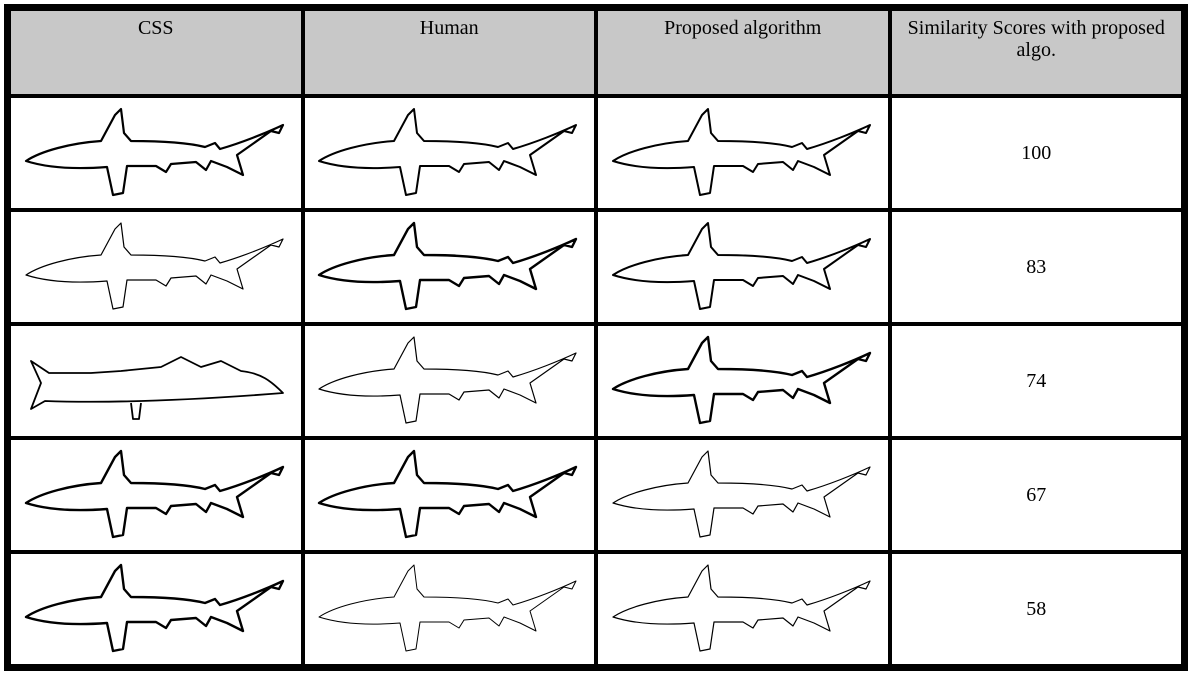 The image size is (1192, 673). I want to click on similarity-score: 83, so click(1036, 267).